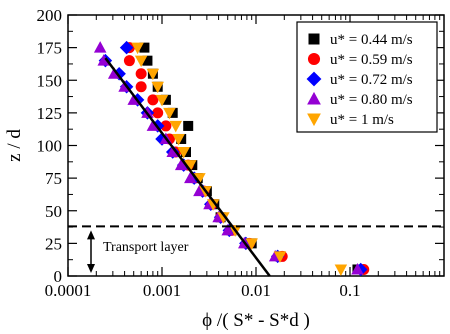 The height and width of the screenshot is (334, 450). What do you see at coordinates (256, 290) in the screenshot?
I see `x-tick-label: 0.01` at bounding box center [256, 290].